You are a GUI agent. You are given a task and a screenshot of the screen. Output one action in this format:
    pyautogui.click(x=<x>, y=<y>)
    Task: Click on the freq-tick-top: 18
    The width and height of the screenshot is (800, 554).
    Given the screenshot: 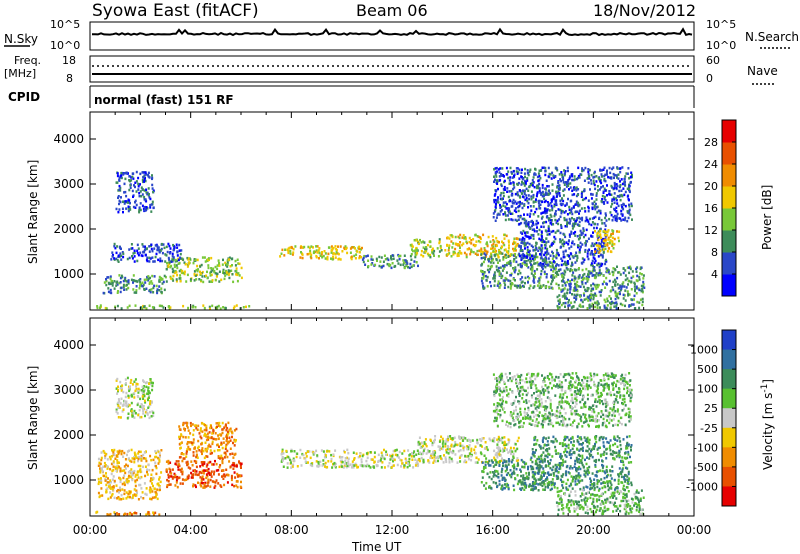 What is the action you would take?
    pyautogui.click(x=69, y=60)
    